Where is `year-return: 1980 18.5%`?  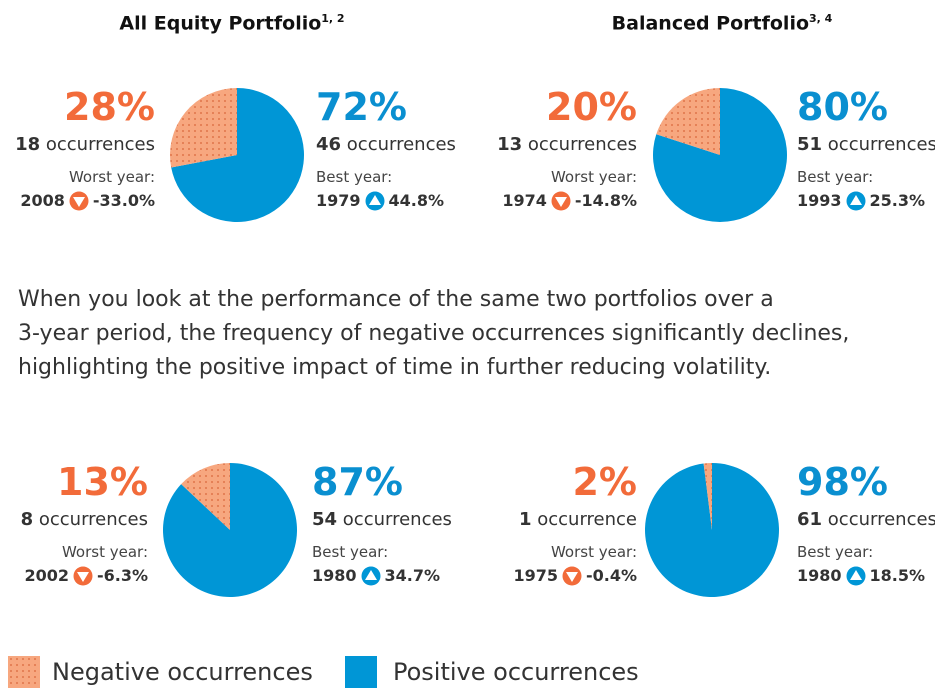
year-return: 1980 18.5% is located at coordinates (861, 576).